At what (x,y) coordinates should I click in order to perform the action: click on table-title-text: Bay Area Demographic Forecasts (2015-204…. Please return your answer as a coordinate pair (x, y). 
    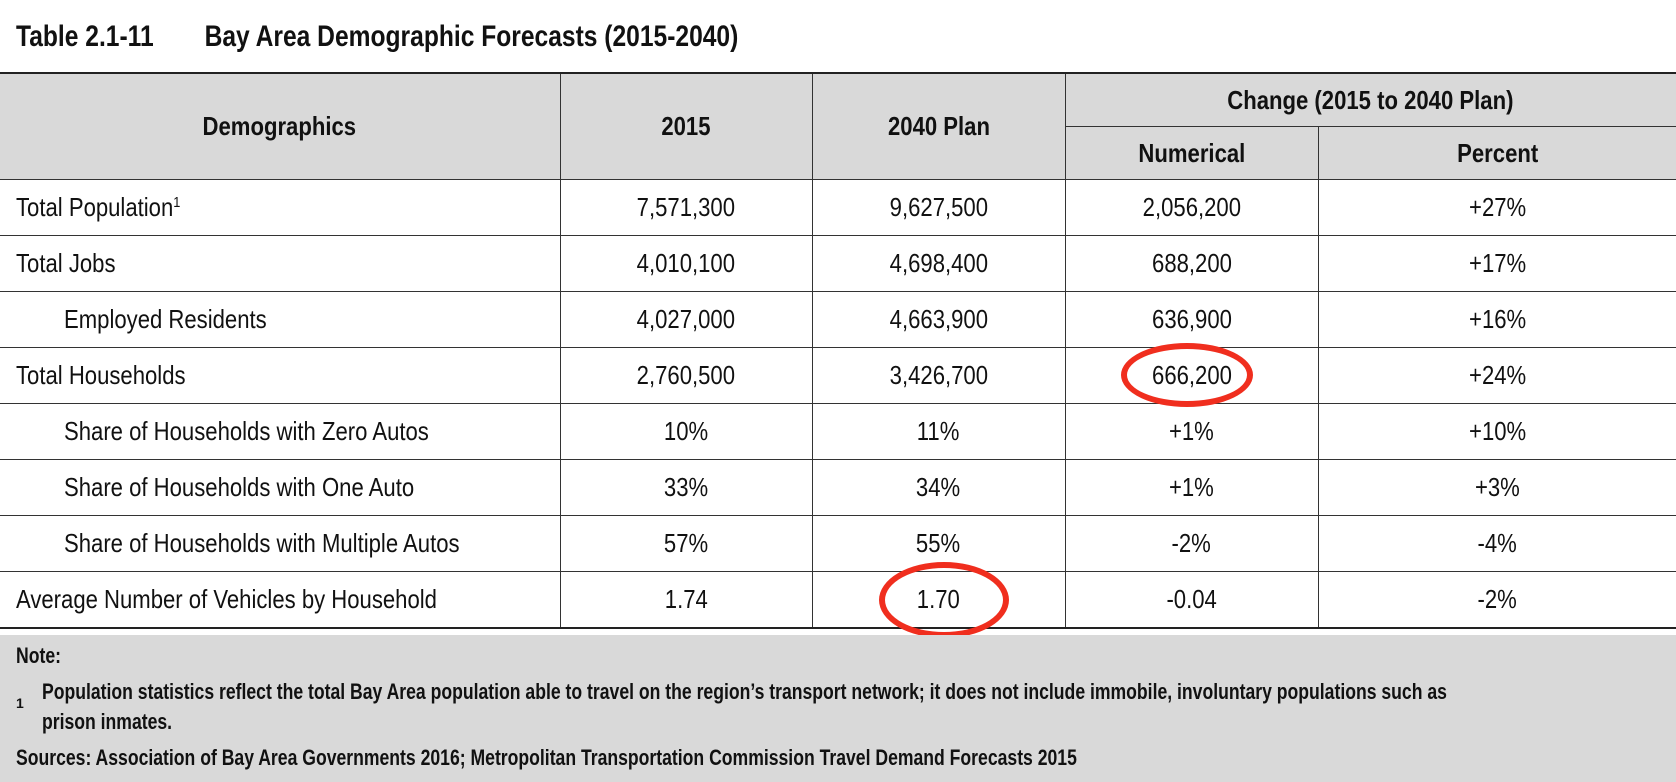
    Looking at the image, I should click on (471, 36).